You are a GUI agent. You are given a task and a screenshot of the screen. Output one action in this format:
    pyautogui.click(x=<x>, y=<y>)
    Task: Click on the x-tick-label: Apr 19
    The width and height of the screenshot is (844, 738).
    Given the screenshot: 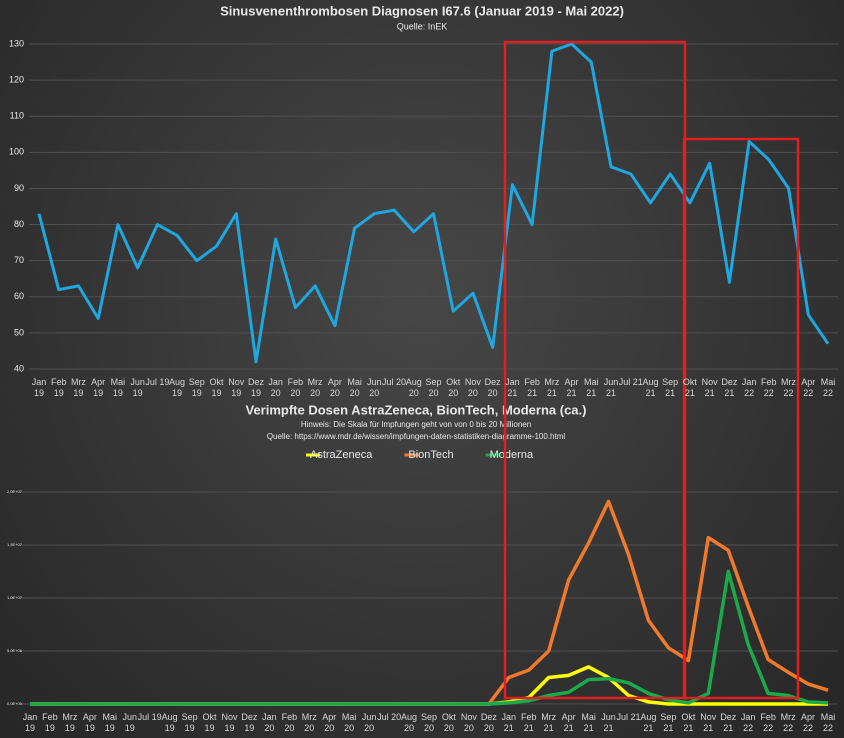 What is the action you would take?
    pyautogui.click(x=89, y=722)
    